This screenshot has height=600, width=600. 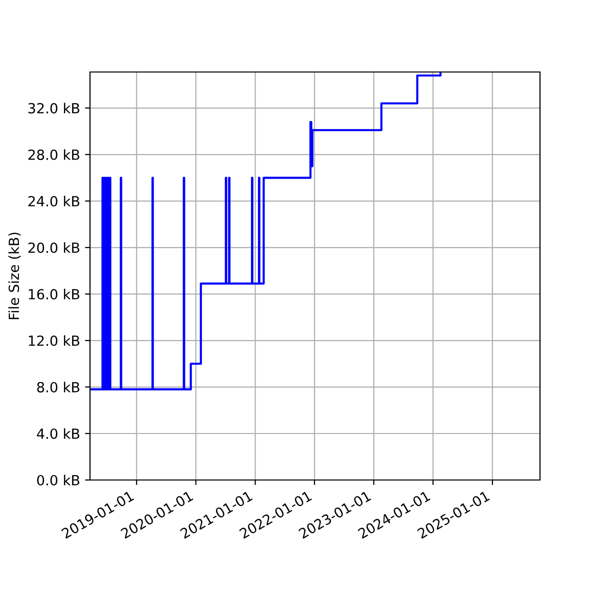 What do you see at coordinates (58, 433) in the screenshot?
I see `y-tick-label: 4.0 kB` at bounding box center [58, 433].